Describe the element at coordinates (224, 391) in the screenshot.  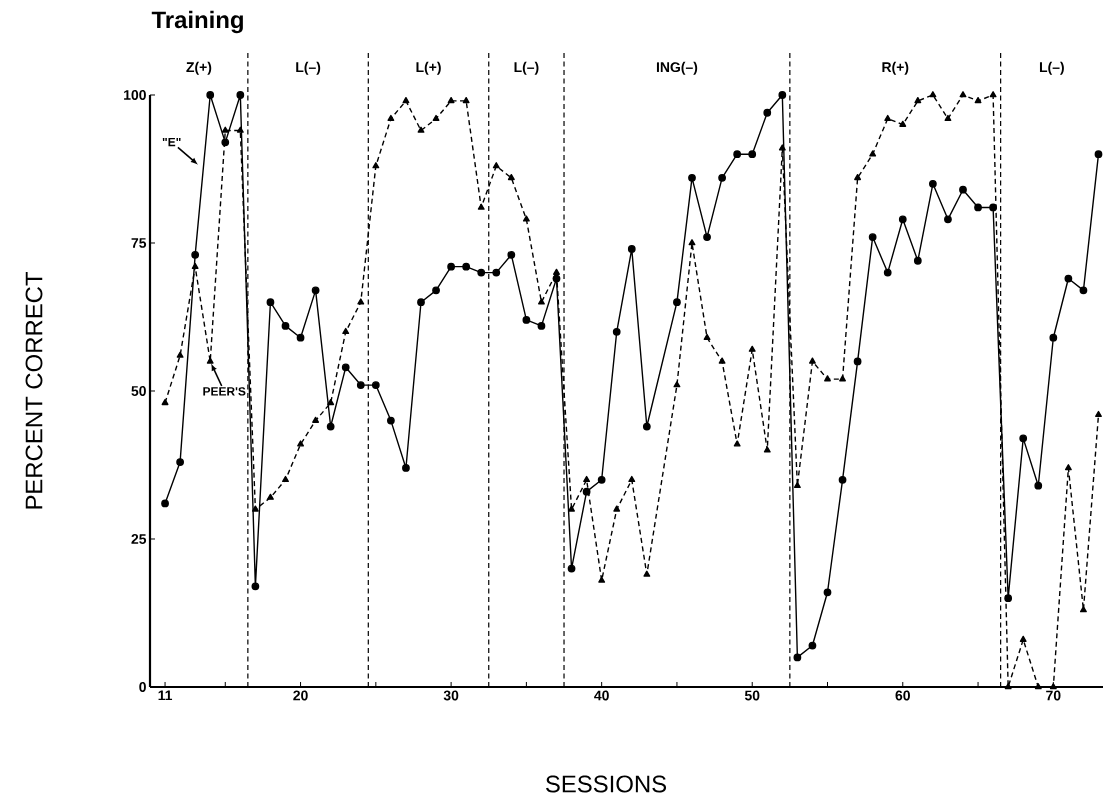
I see `annotation: PEER'S` at that location.